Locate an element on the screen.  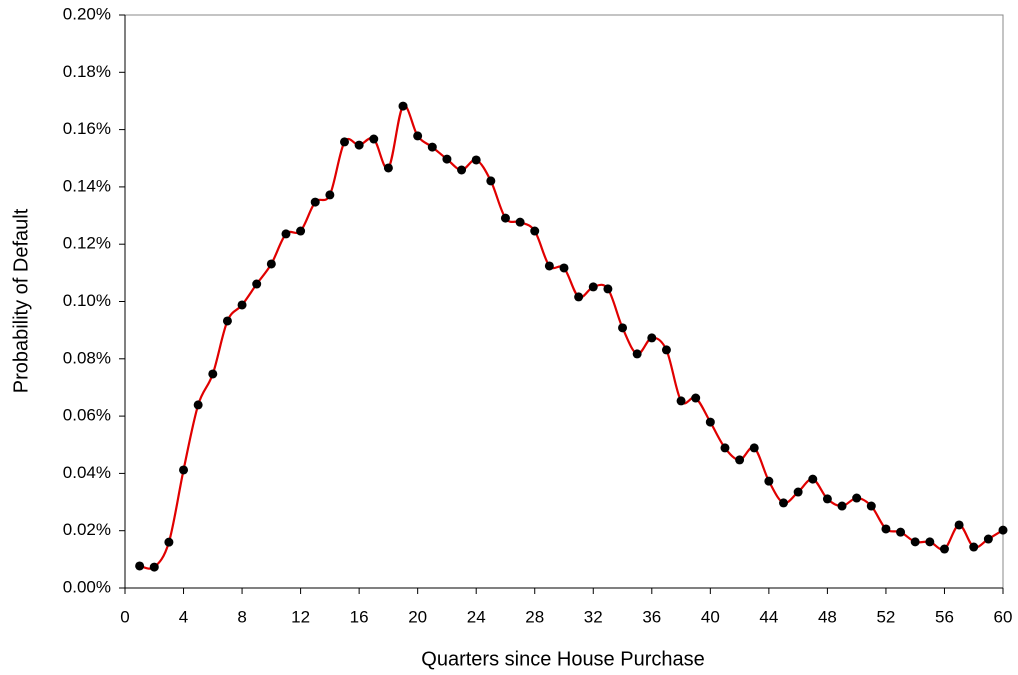
x-tick-label: 0 is located at coordinates (124, 616).